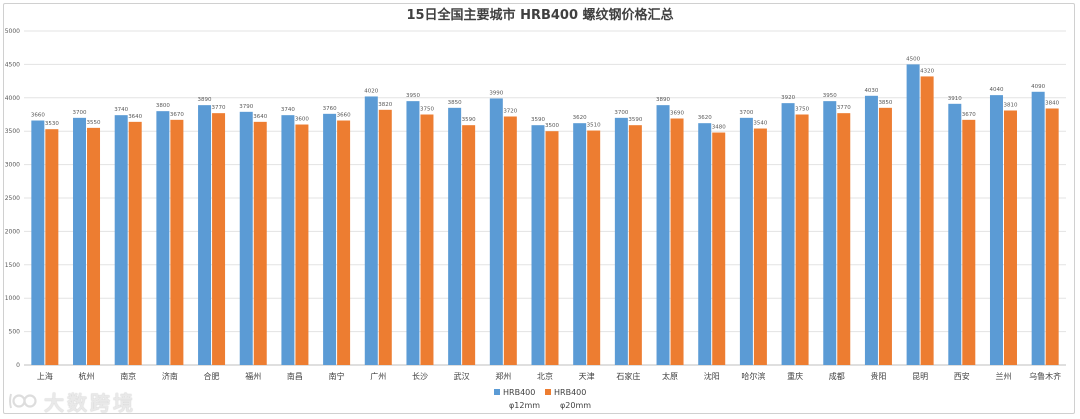  What do you see at coordinates (427, 110) in the screenshot?
I see `data-label: 3750` at bounding box center [427, 110].